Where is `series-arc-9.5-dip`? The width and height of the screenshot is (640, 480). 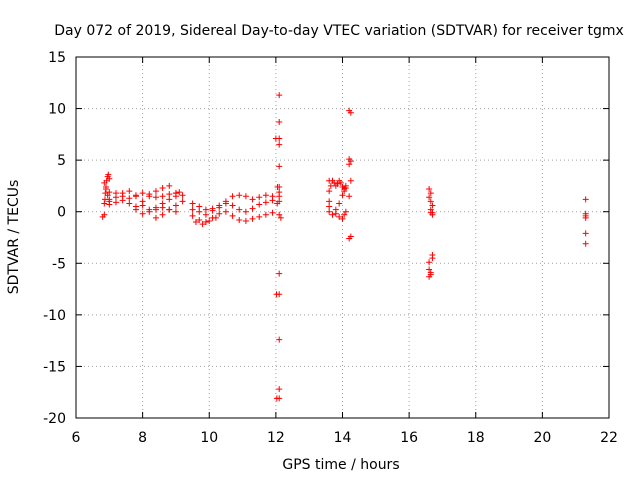
series-arc-9.5-dip is located at coordinates (205, 221).